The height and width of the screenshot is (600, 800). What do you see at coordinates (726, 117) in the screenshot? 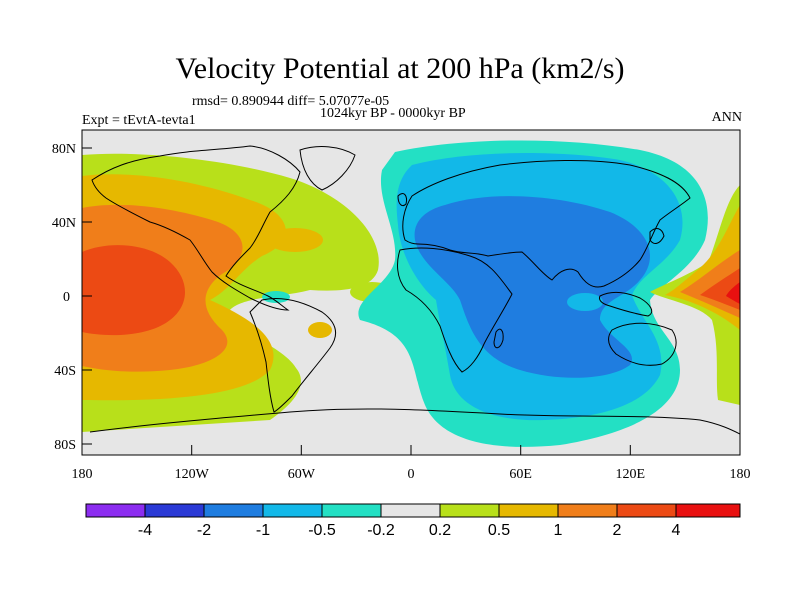
I see `season-label: ANN` at bounding box center [726, 117].